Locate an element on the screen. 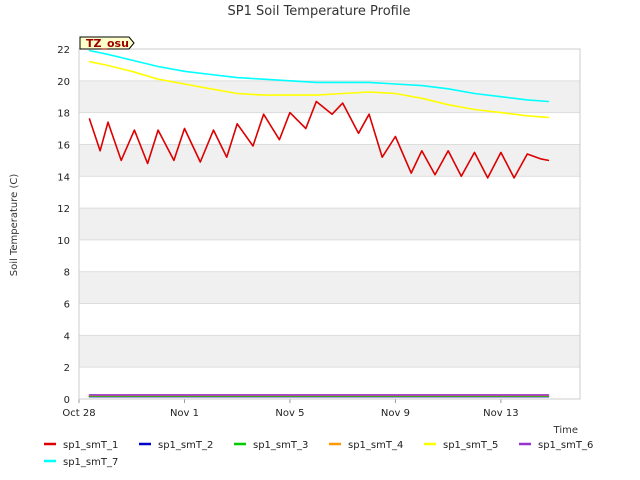  legend-item-sp1_smT_4: sp1_smT_4 is located at coordinates (366, 445).